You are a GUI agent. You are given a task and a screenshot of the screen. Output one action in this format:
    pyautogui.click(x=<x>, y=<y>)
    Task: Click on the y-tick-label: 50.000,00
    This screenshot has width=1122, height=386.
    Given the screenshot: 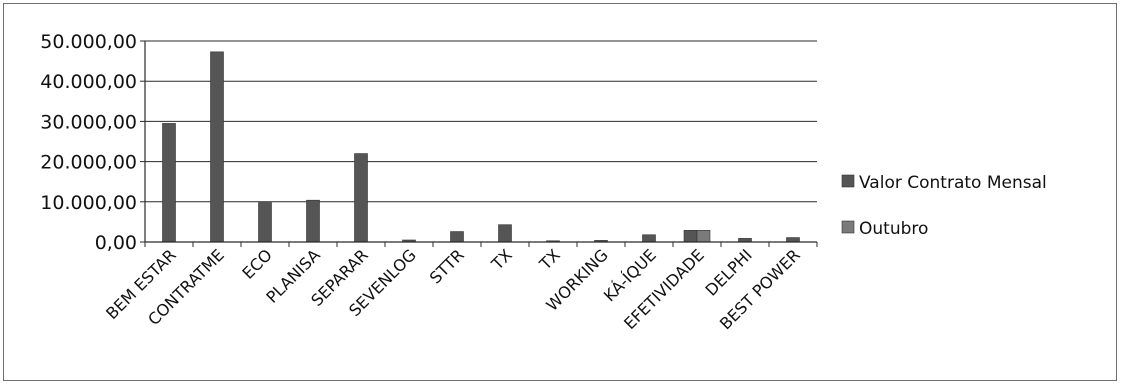 What is the action you would take?
    pyautogui.click(x=88, y=42)
    